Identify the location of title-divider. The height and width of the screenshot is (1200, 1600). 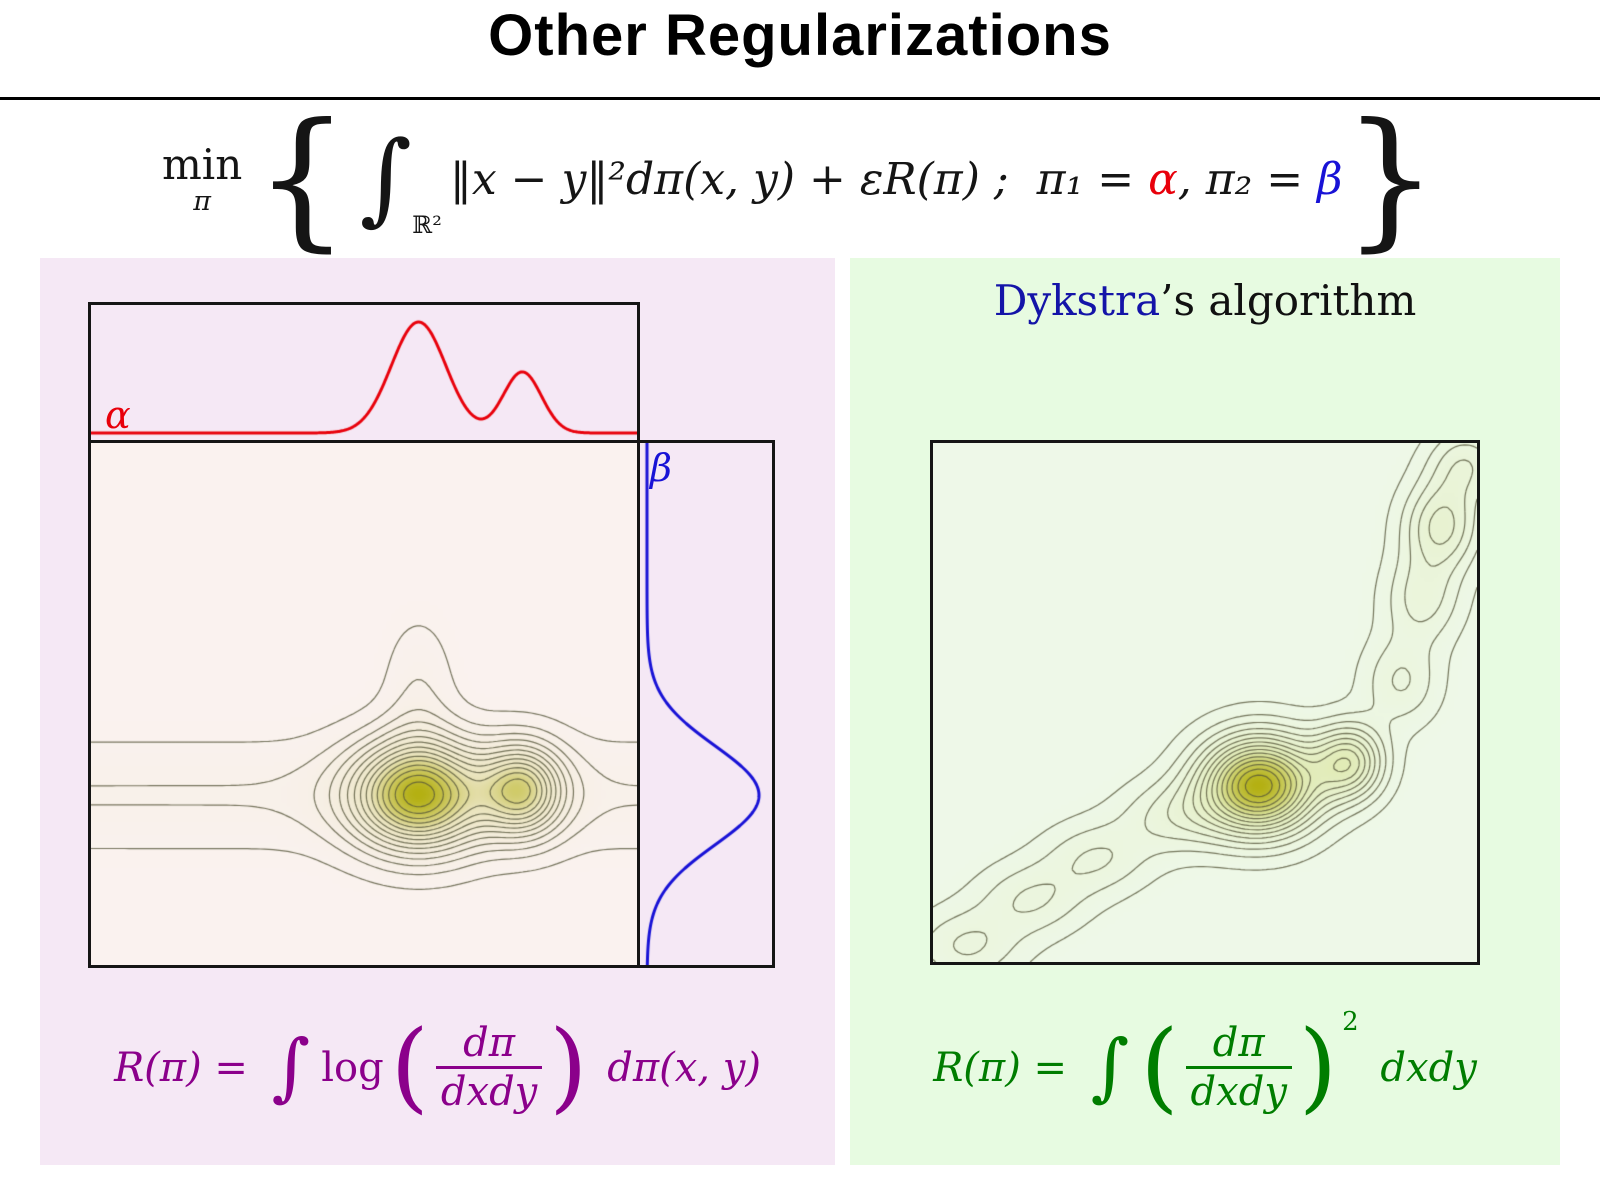
(800, 98).